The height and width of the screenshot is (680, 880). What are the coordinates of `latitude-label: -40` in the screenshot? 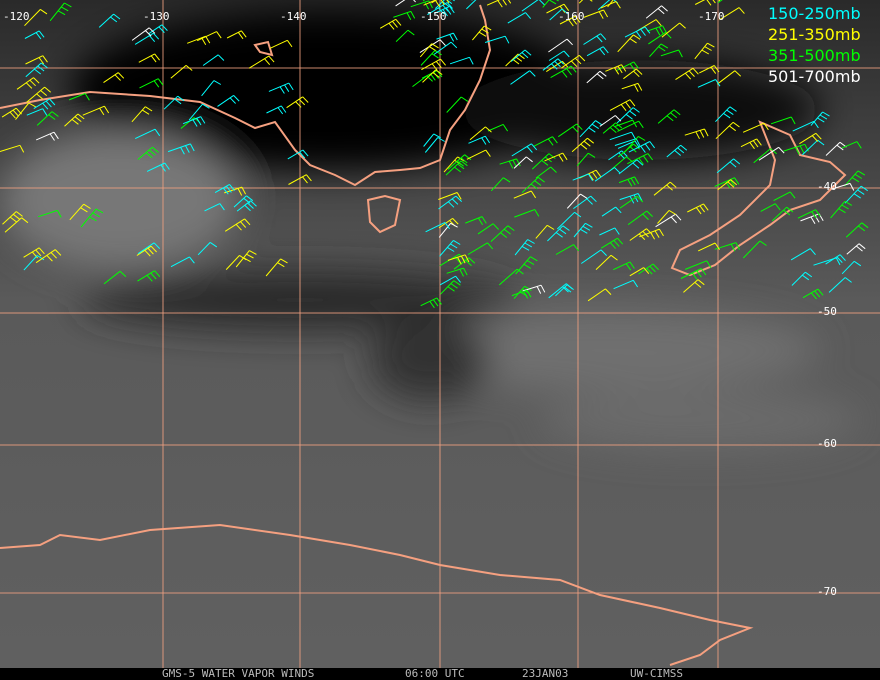 It's located at (827, 186).